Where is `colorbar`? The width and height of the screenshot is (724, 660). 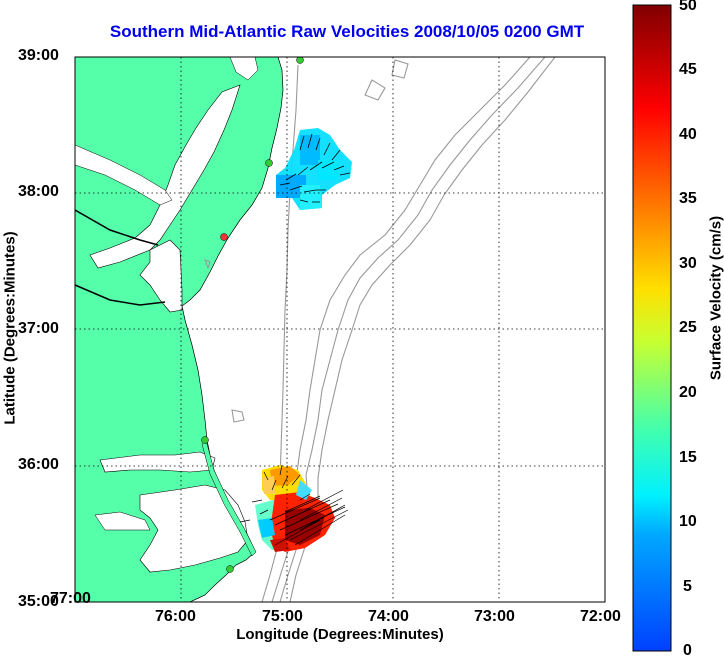 colorbar is located at coordinates (652, 328).